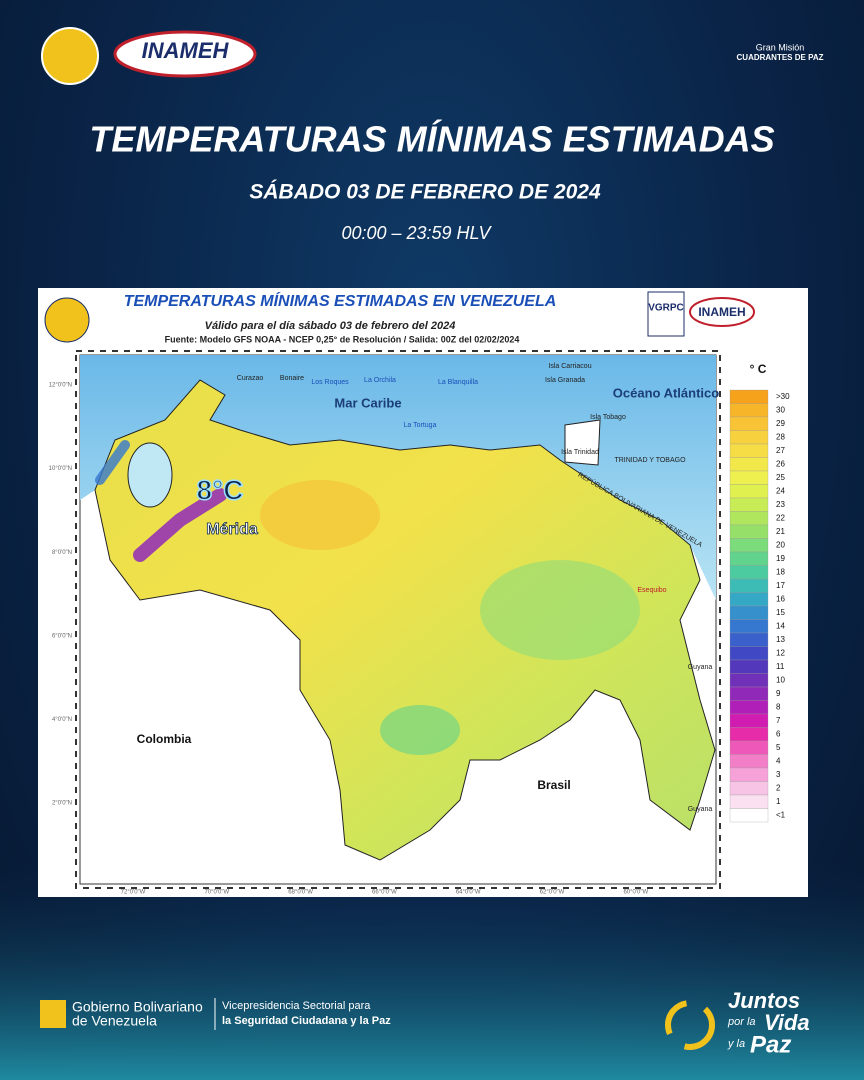 This screenshot has height=1080, width=864. Describe the element at coordinates (741, 1022) in the screenshot. I see `footer-text: por la` at that location.